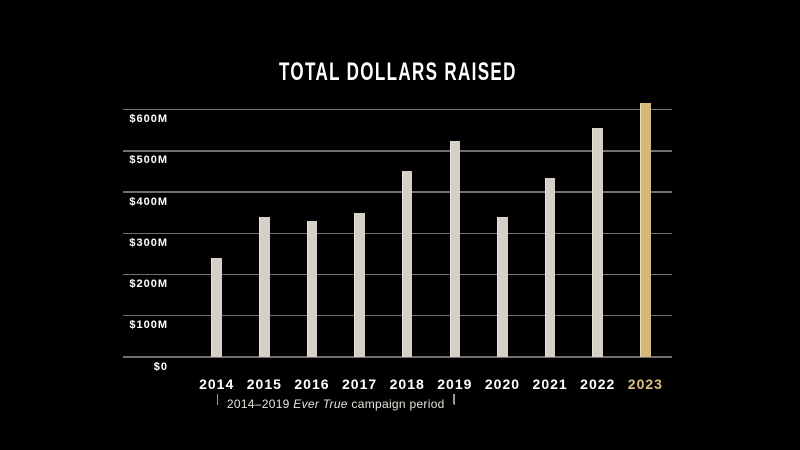 Image resolution: width=800 pixels, height=450 pixels. I want to click on bar-2019, so click(455, 248).